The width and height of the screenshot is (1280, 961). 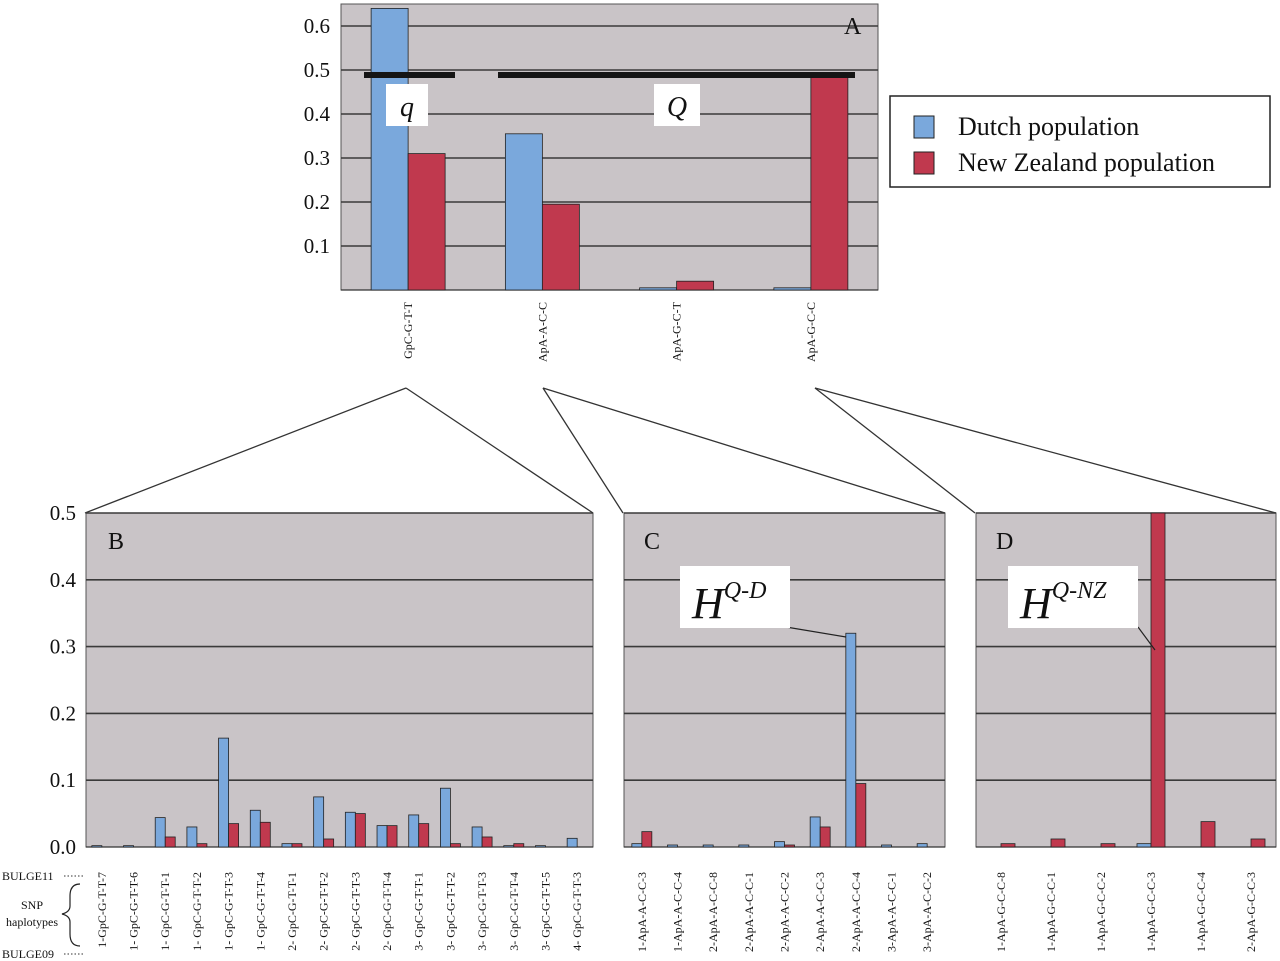 I want to click on category-label: 2-ApA-G-C-C-3, so click(x=1251, y=912).